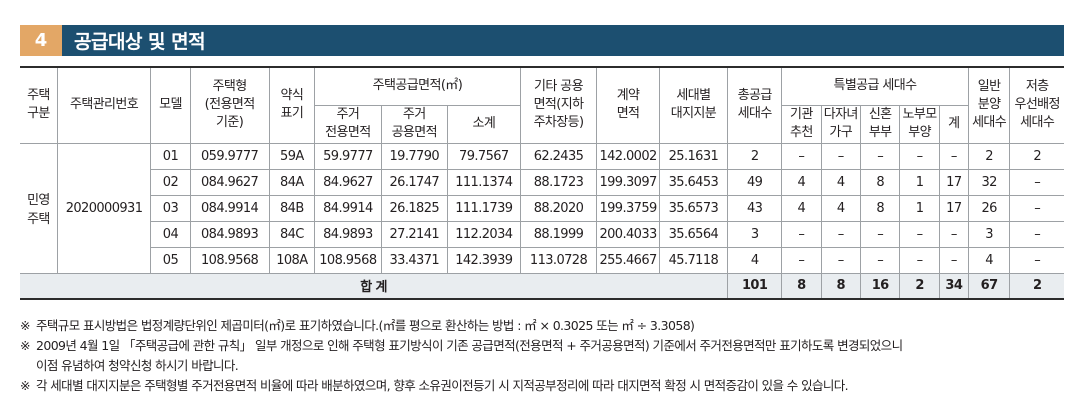 This screenshot has height=412, width=1076. What do you see at coordinates (104, 105) in the screenshot?
I see `header-mgmt-no: 주택관리번호` at bounding box center [104, 105].